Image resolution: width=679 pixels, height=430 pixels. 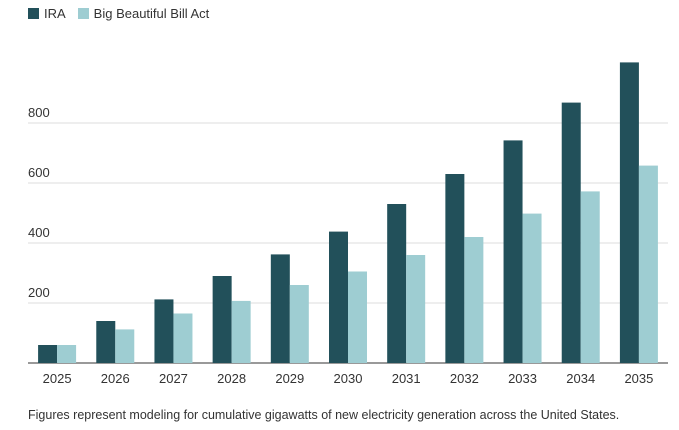 What do you see at coordinates (629, 213) in the screenshot?
I see `bar-ira-2035` at bounding box center [629, 213].